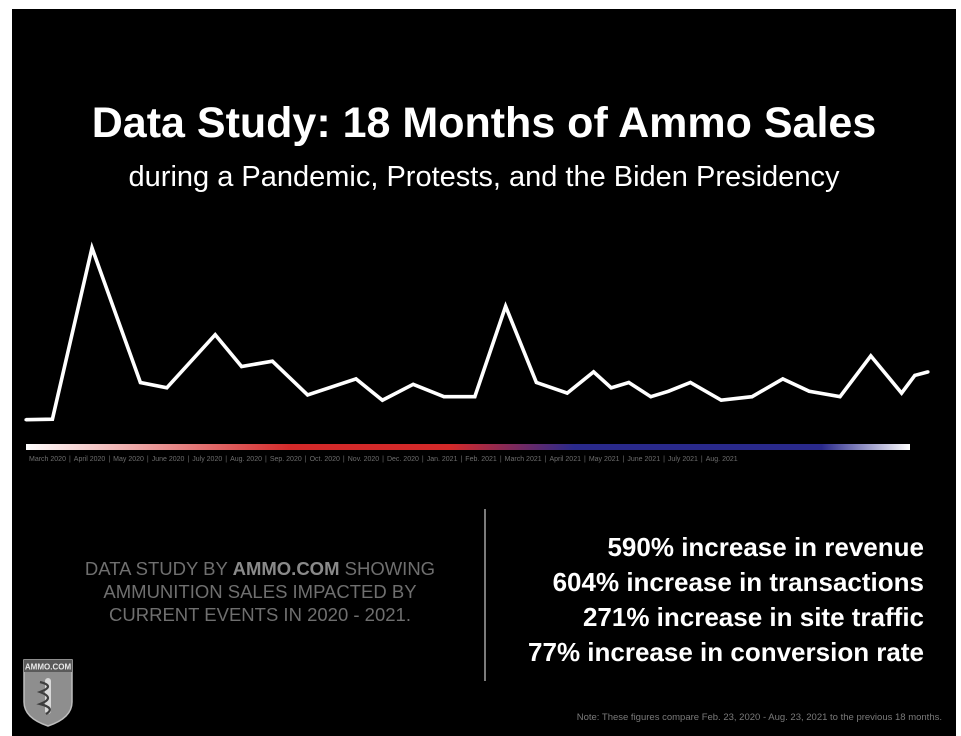  What do you see at coordinates (765, 547) in the screenshot?
I see `stat-revenue: 590% increase in revenue` at bounding box center [765, 547].